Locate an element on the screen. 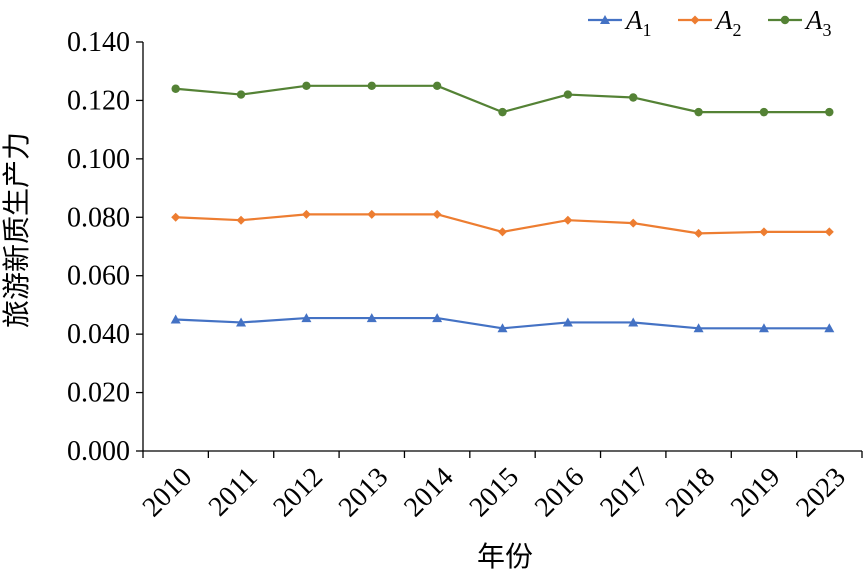 The height and width of the screenshot is (577, 867). legend-label: A1 is located at coordinates (638, 22).